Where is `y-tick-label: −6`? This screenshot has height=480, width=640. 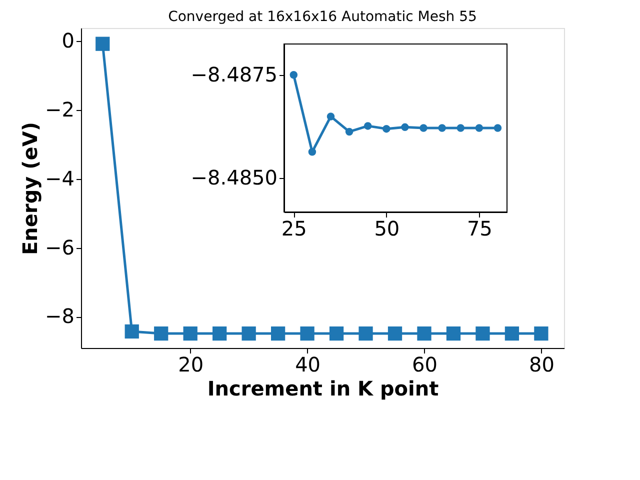
y-tick-label: −6 is located at coordinates (59, 247).